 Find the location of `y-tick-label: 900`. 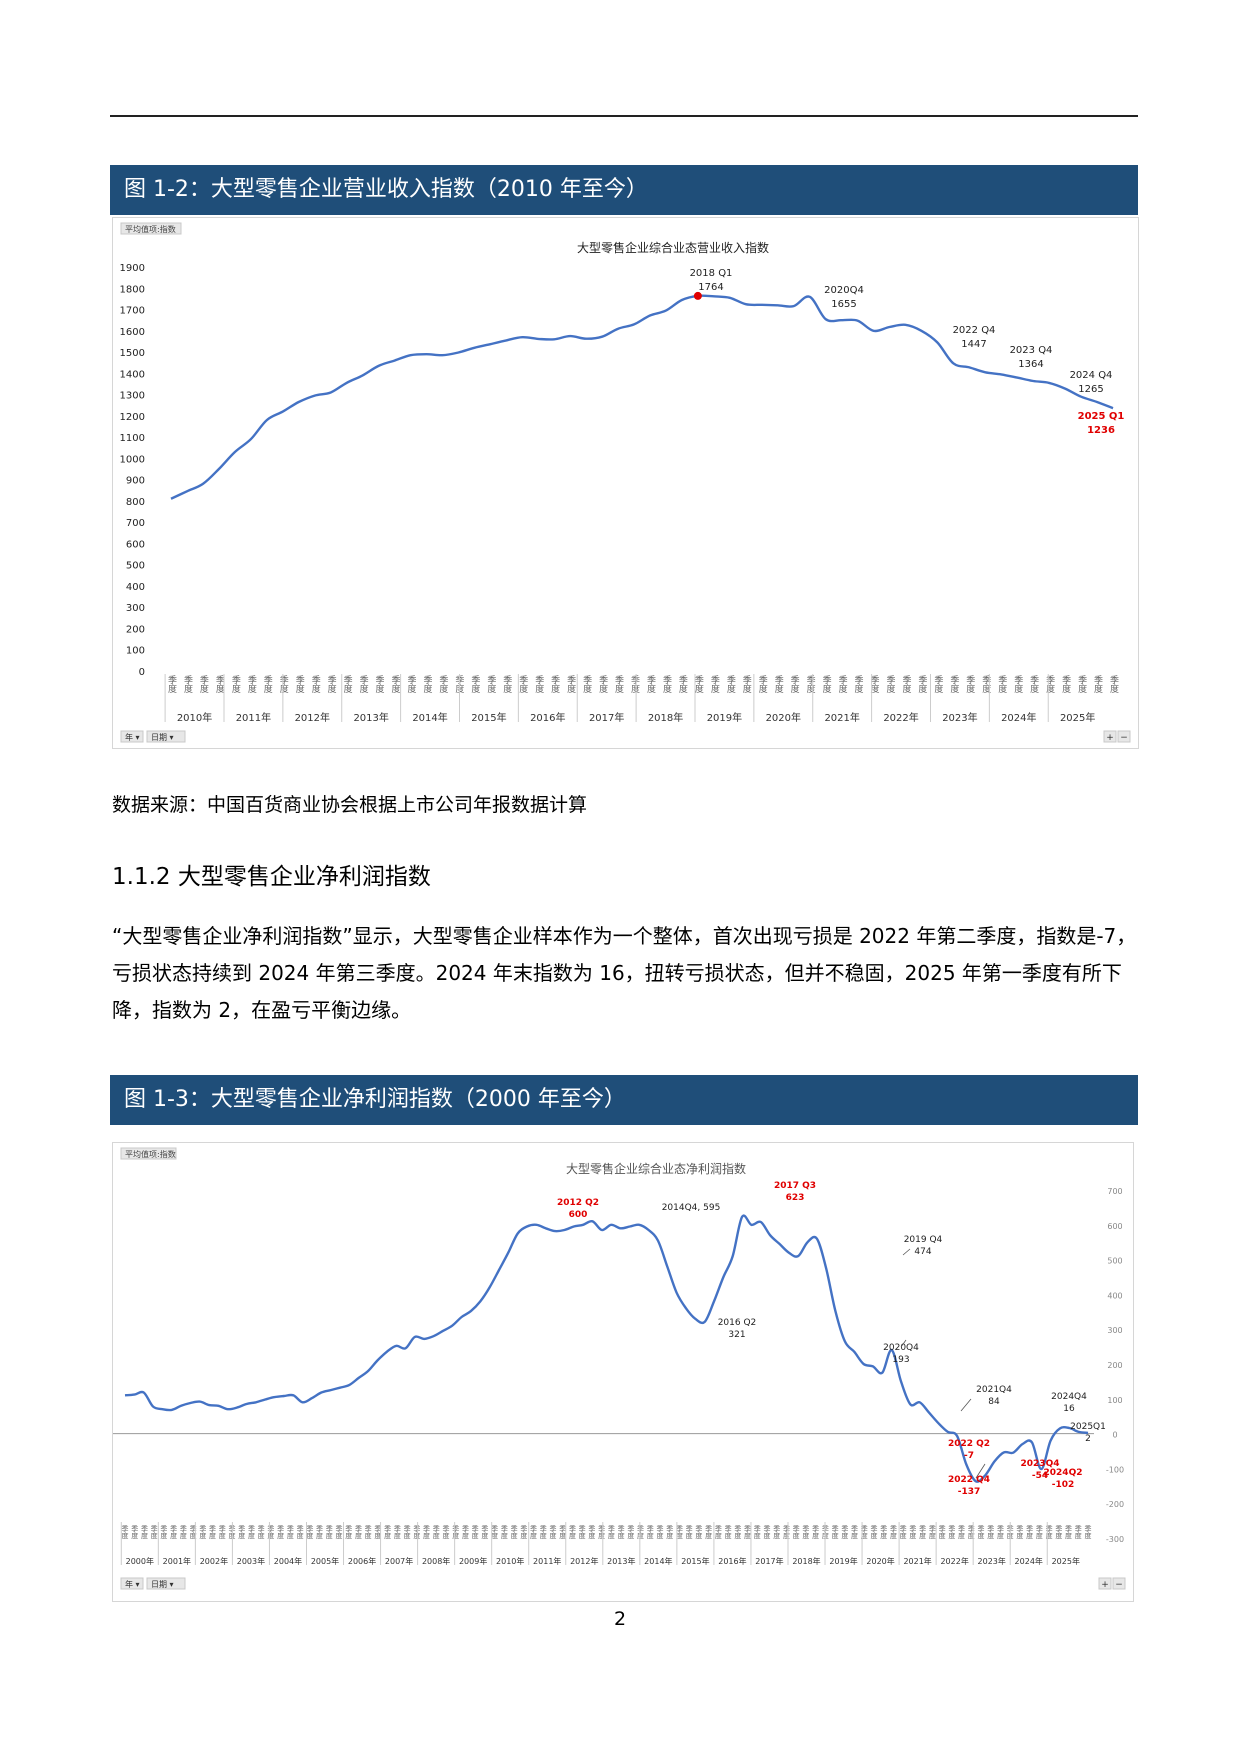

y-tick-label: 900 is located at coordinates (135, 481).